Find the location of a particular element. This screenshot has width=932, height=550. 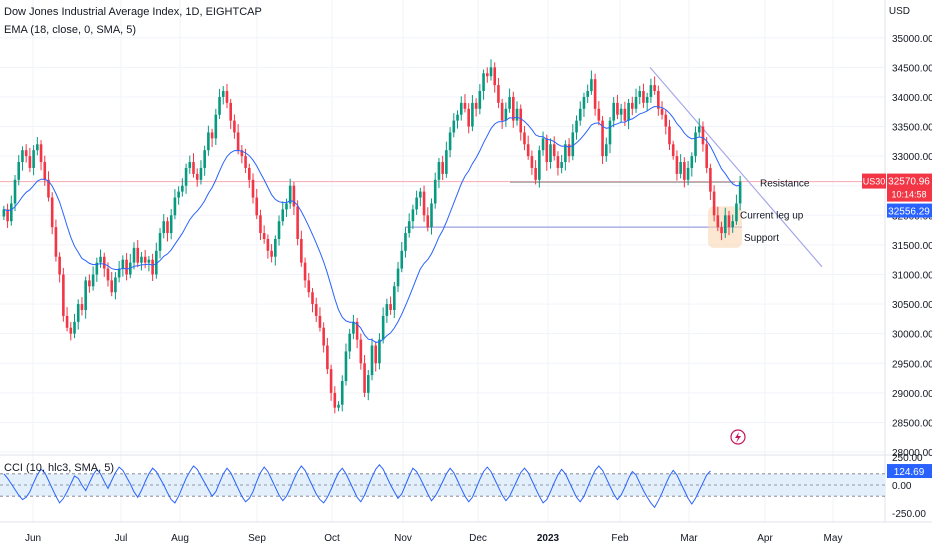

price-tick-label: 29500.00 is located at coordinates (912, 364).